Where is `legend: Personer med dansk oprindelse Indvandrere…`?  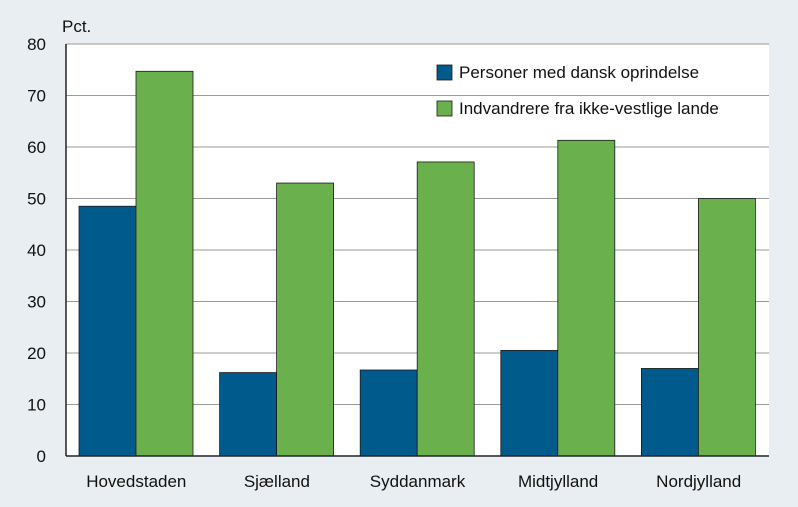 legend: Personer med dansk oprindelse Indvandrere… is located at coordinates (577, 90).